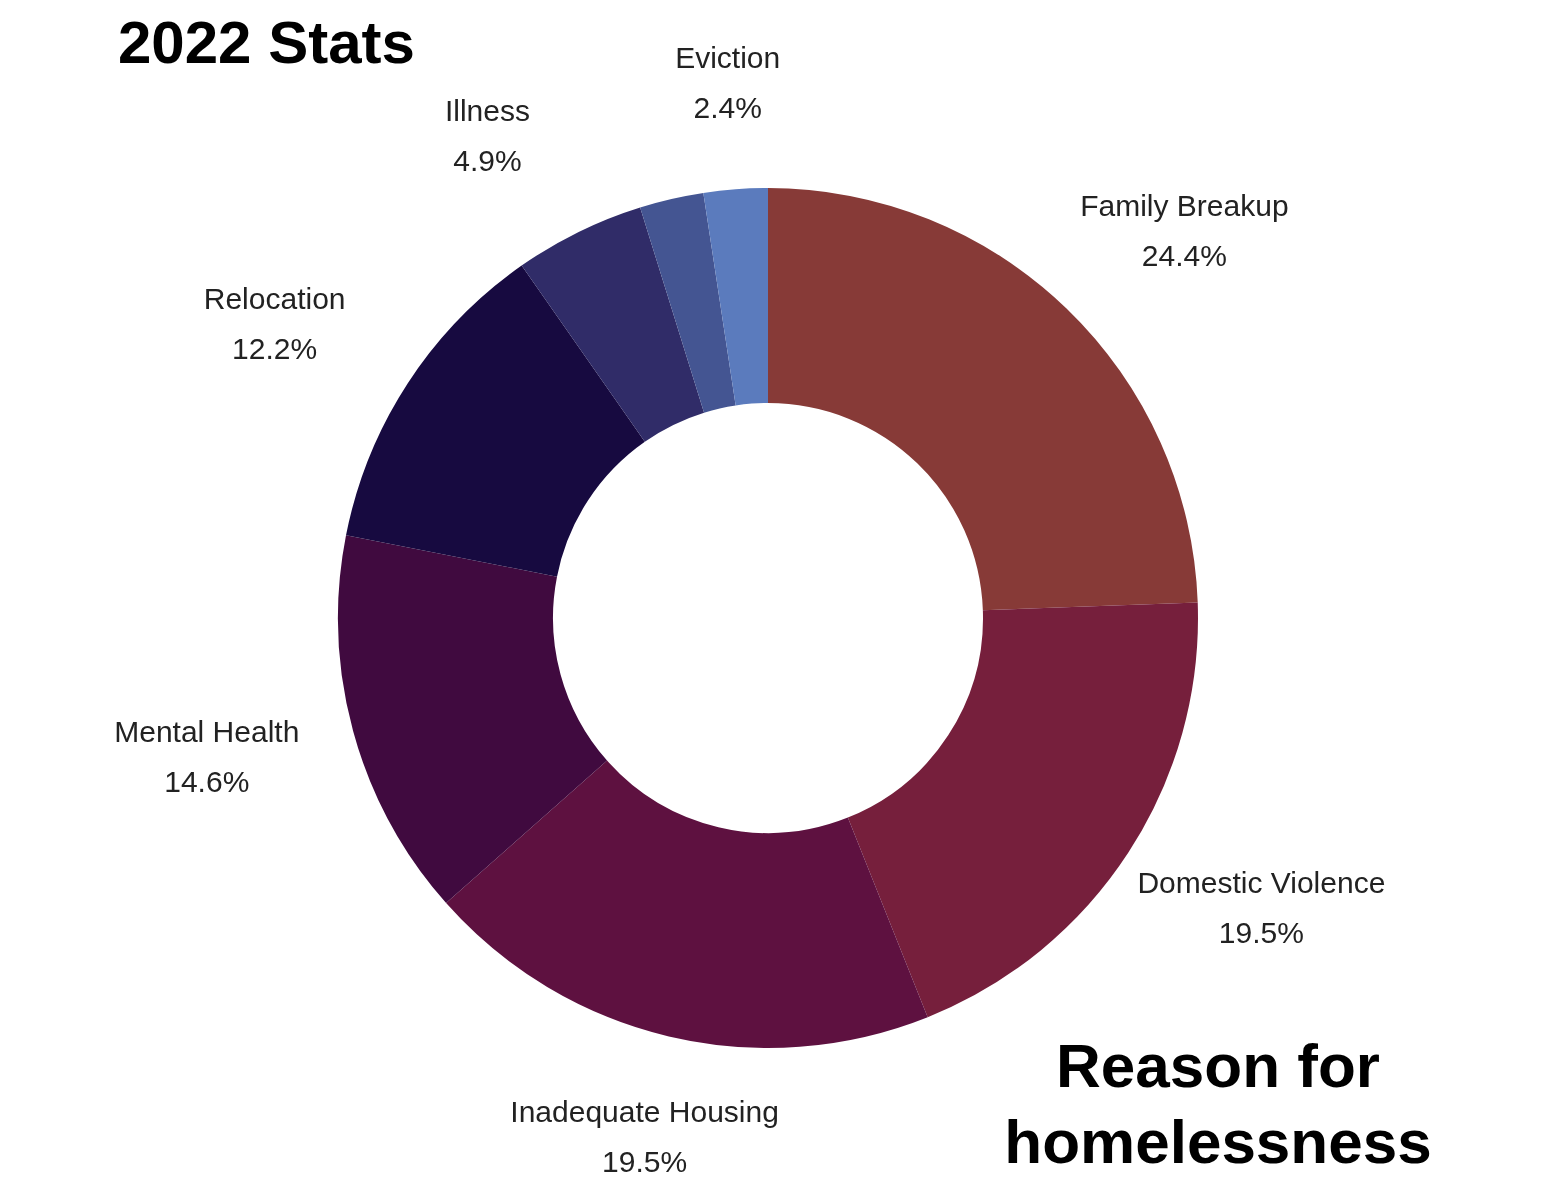 This screenshot has width=1549, height=1191. I want to click on slice-label: Illness, so click(487, 110).